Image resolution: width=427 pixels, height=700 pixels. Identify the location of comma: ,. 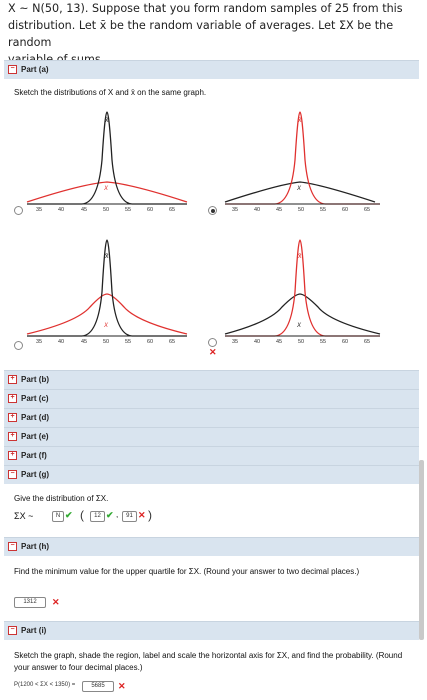
(117, 514).